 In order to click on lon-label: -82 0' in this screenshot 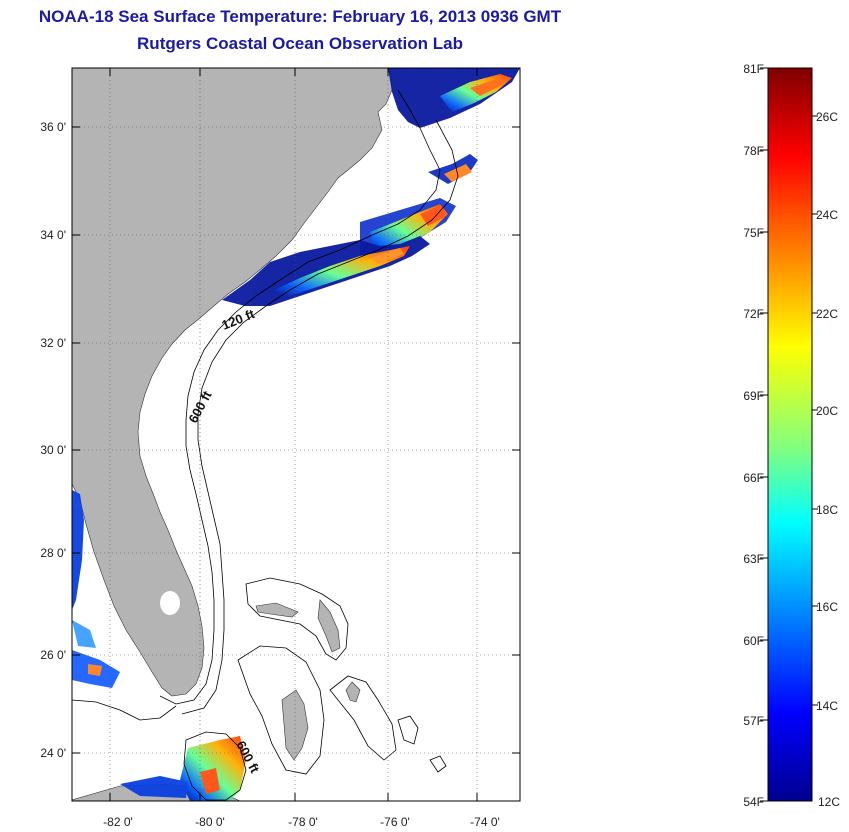, I will do `click(118, 822)`.